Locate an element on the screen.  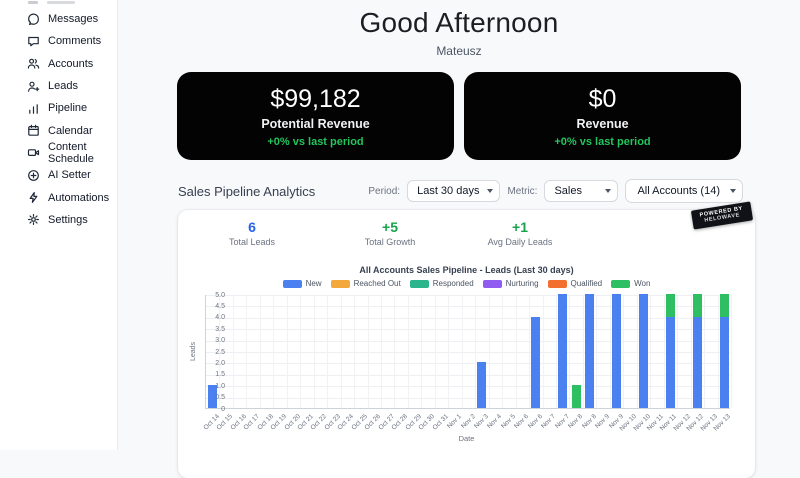
sidebar-item-partial is located at coordinates (58, 2).